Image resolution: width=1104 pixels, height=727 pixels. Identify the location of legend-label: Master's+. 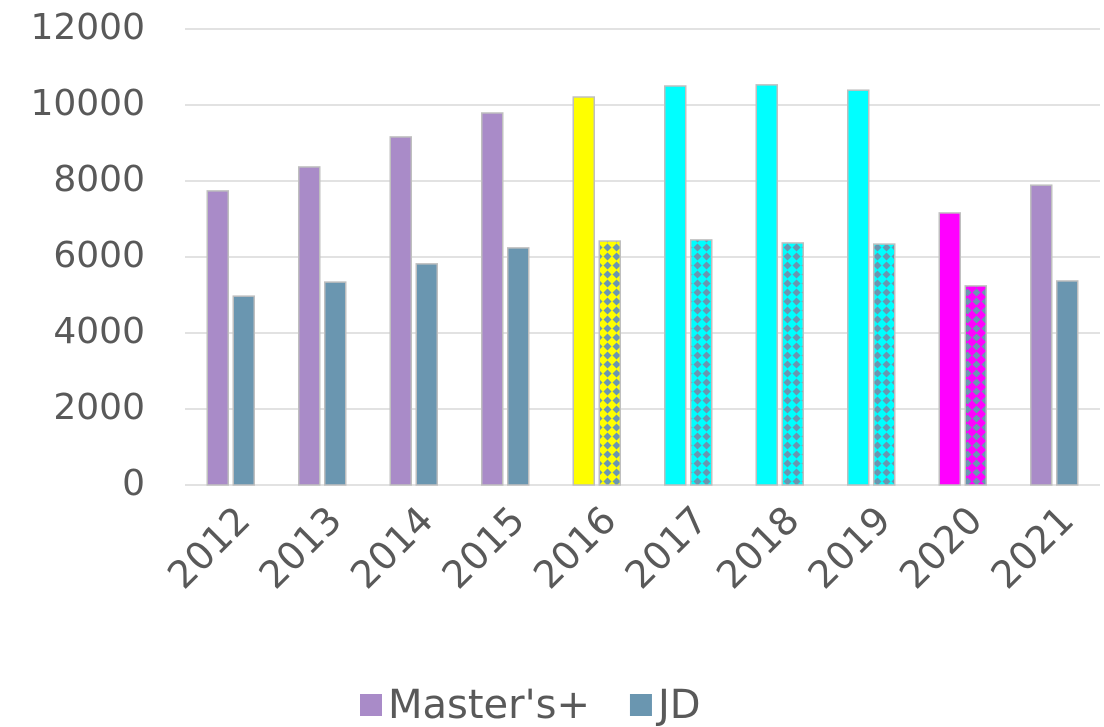
(489, 704).